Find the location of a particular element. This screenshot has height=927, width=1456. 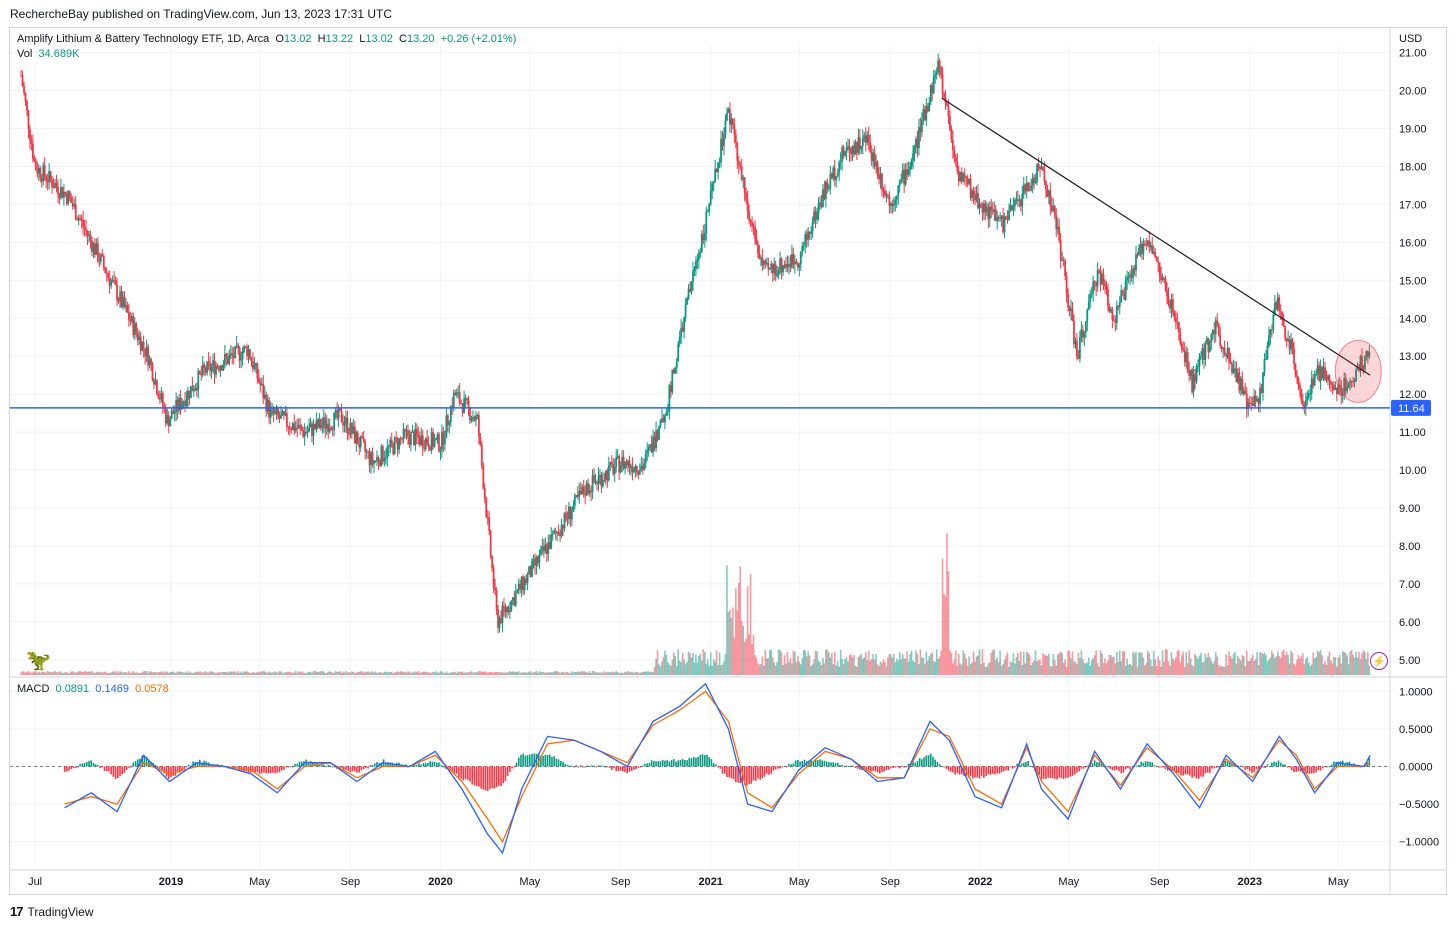

footer-brand: TradingView is located at coordinates (60, 911).